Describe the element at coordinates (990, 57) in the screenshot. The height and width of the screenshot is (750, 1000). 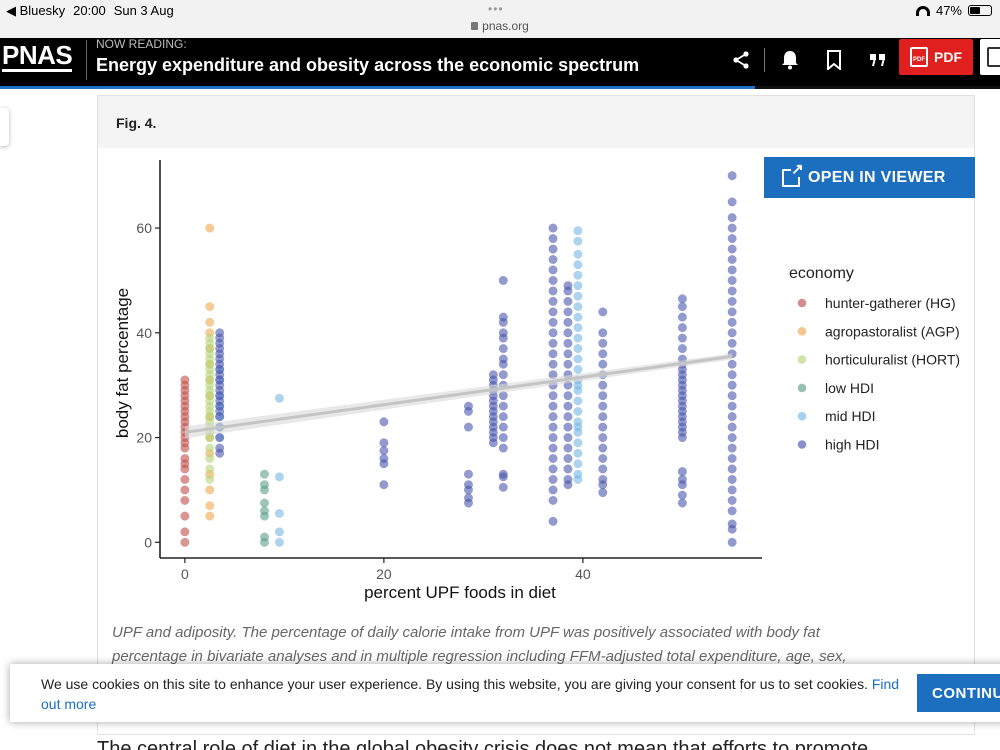
I see `epub-button` at that location.